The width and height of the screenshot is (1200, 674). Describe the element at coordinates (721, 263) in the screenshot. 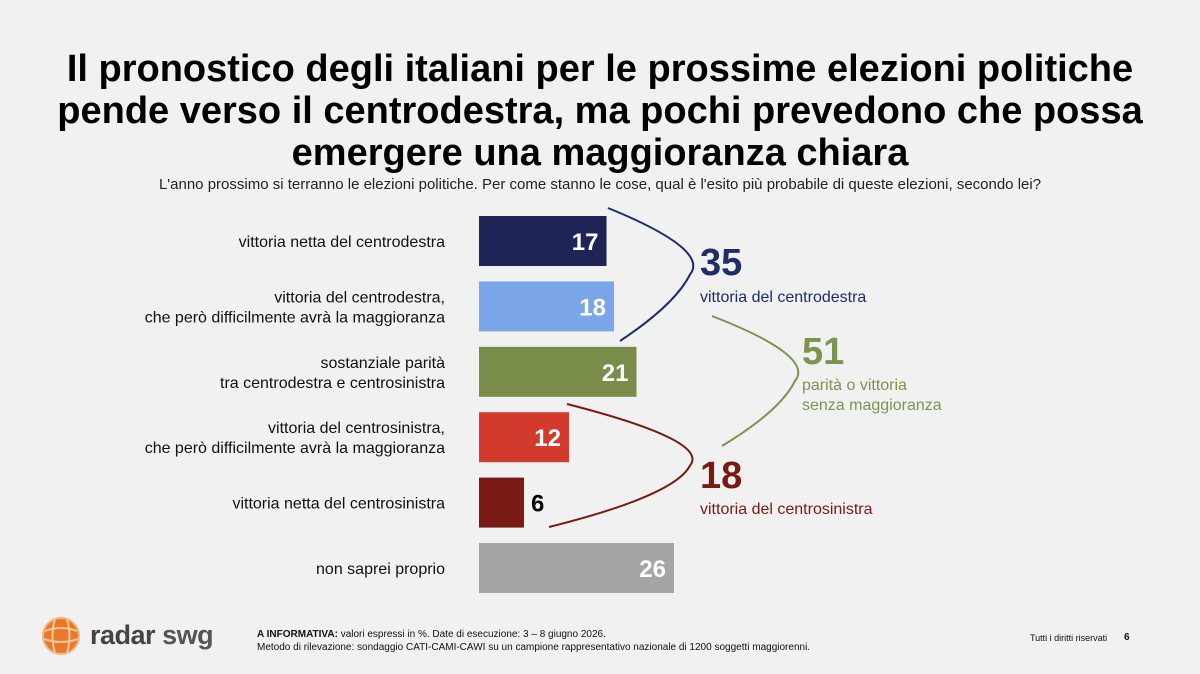

I see `group-total-0: 35` at that location.